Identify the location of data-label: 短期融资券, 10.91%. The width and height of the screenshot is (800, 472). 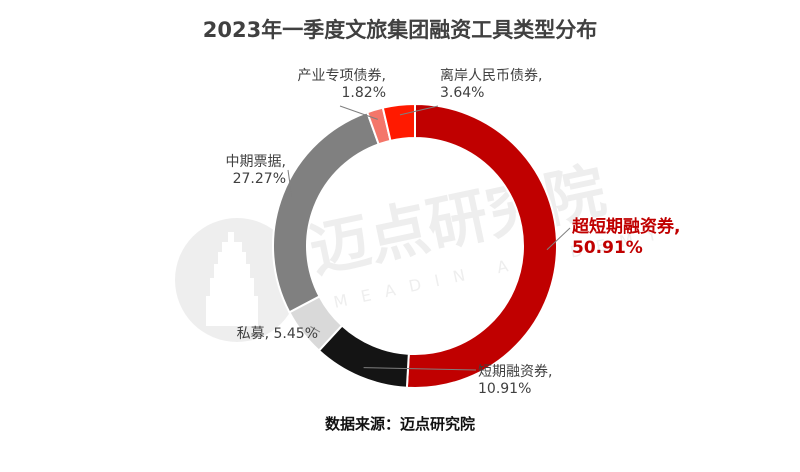
(515, 380).